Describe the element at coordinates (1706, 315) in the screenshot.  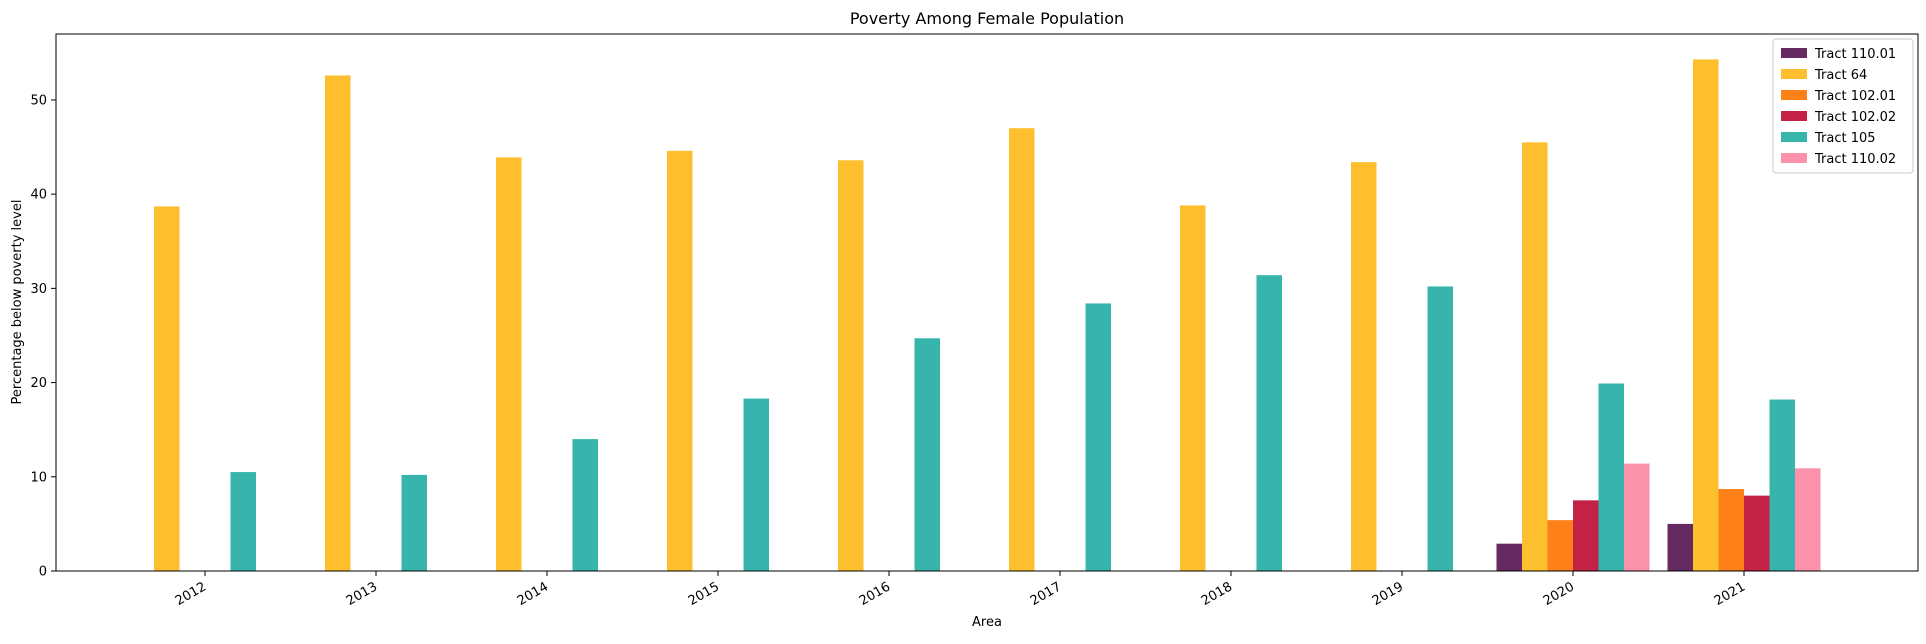
I see `bar-tract-64-2021` at that location.